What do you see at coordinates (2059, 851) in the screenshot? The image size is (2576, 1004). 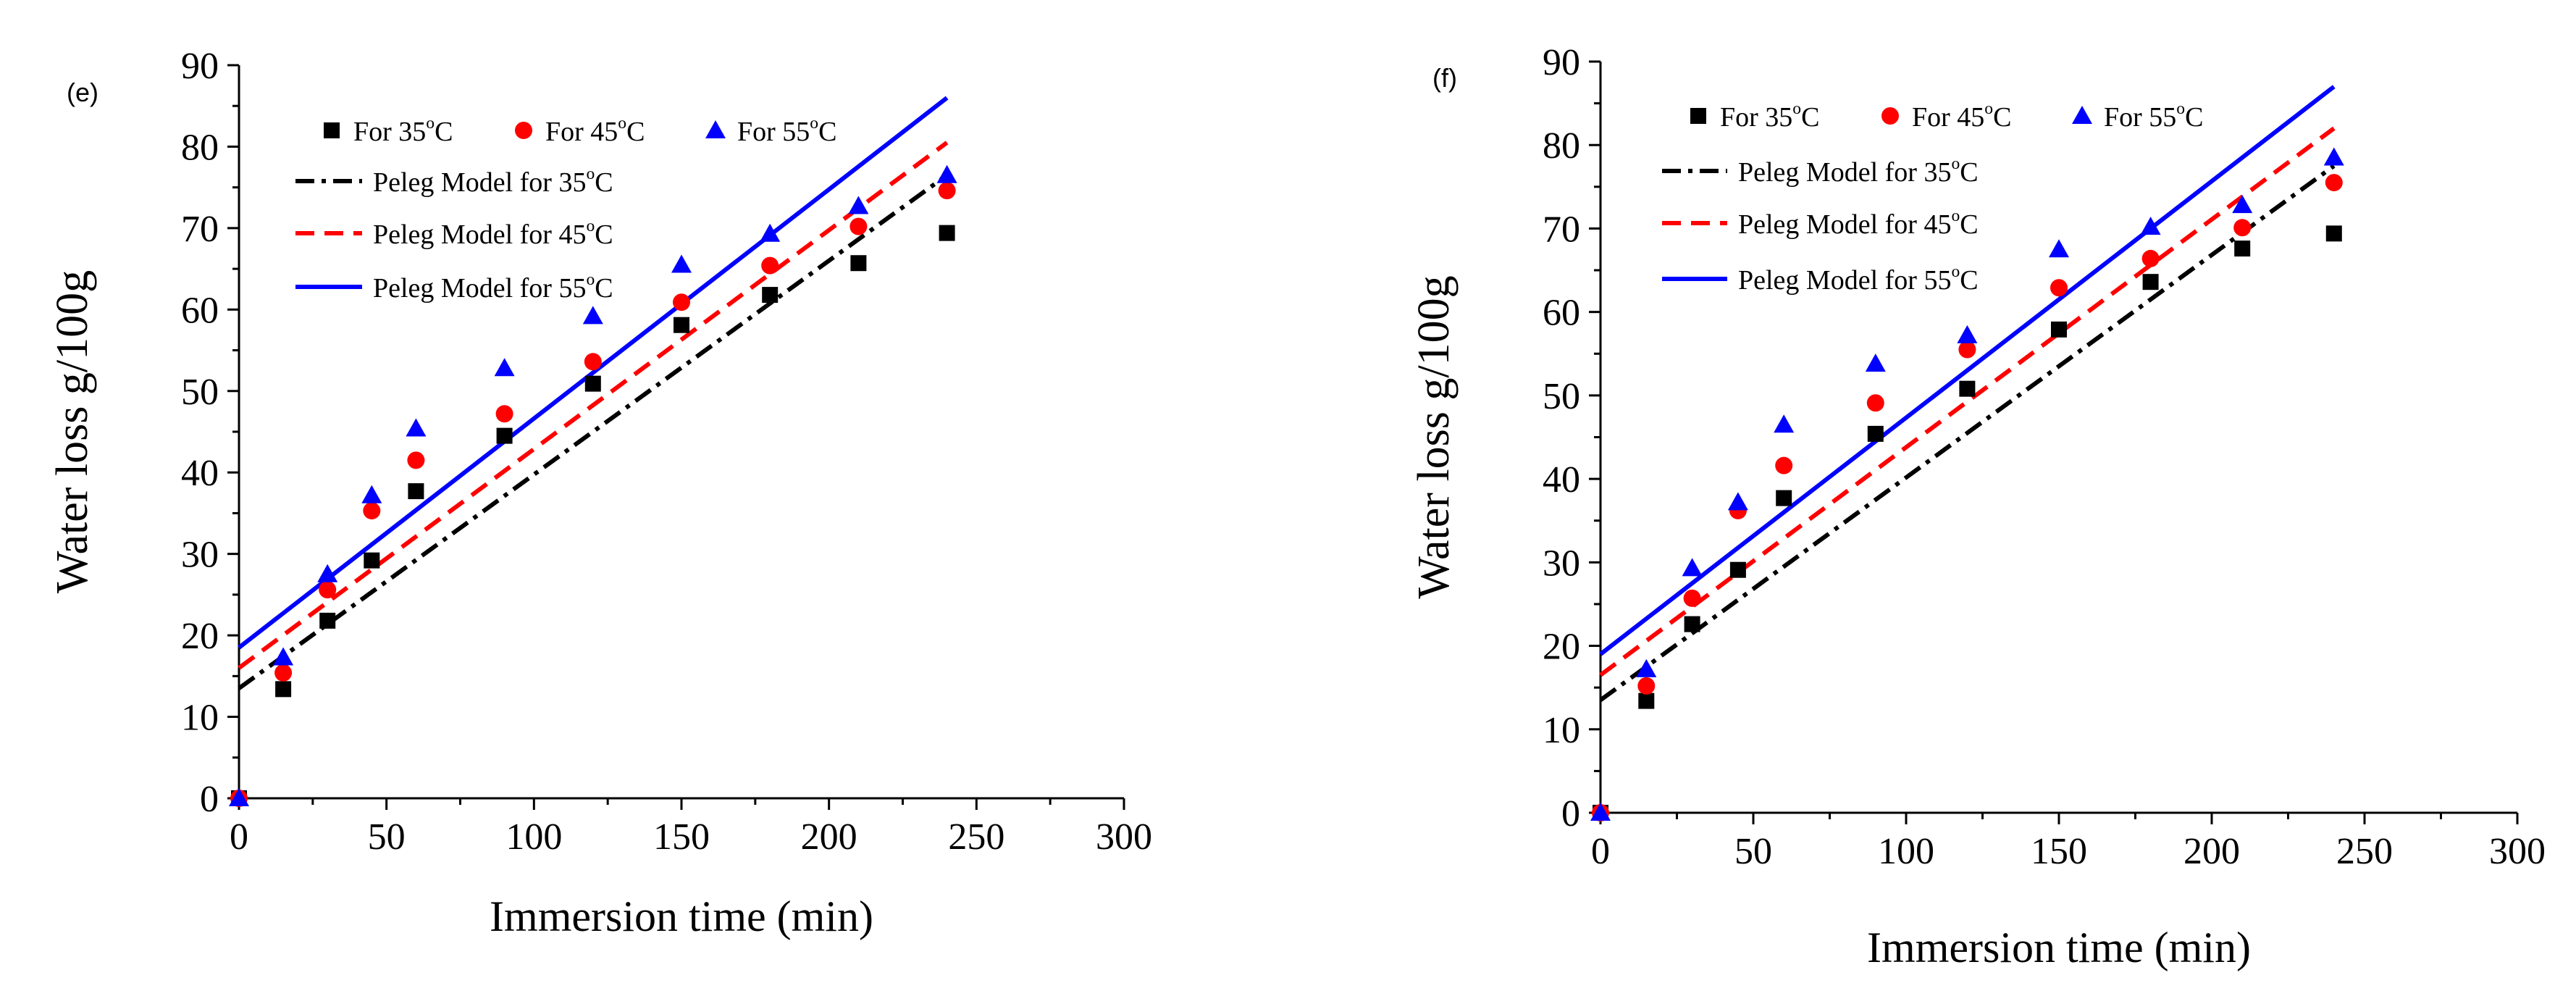 I see `x-tick-label: 150` at bounding box center [2059, 851].